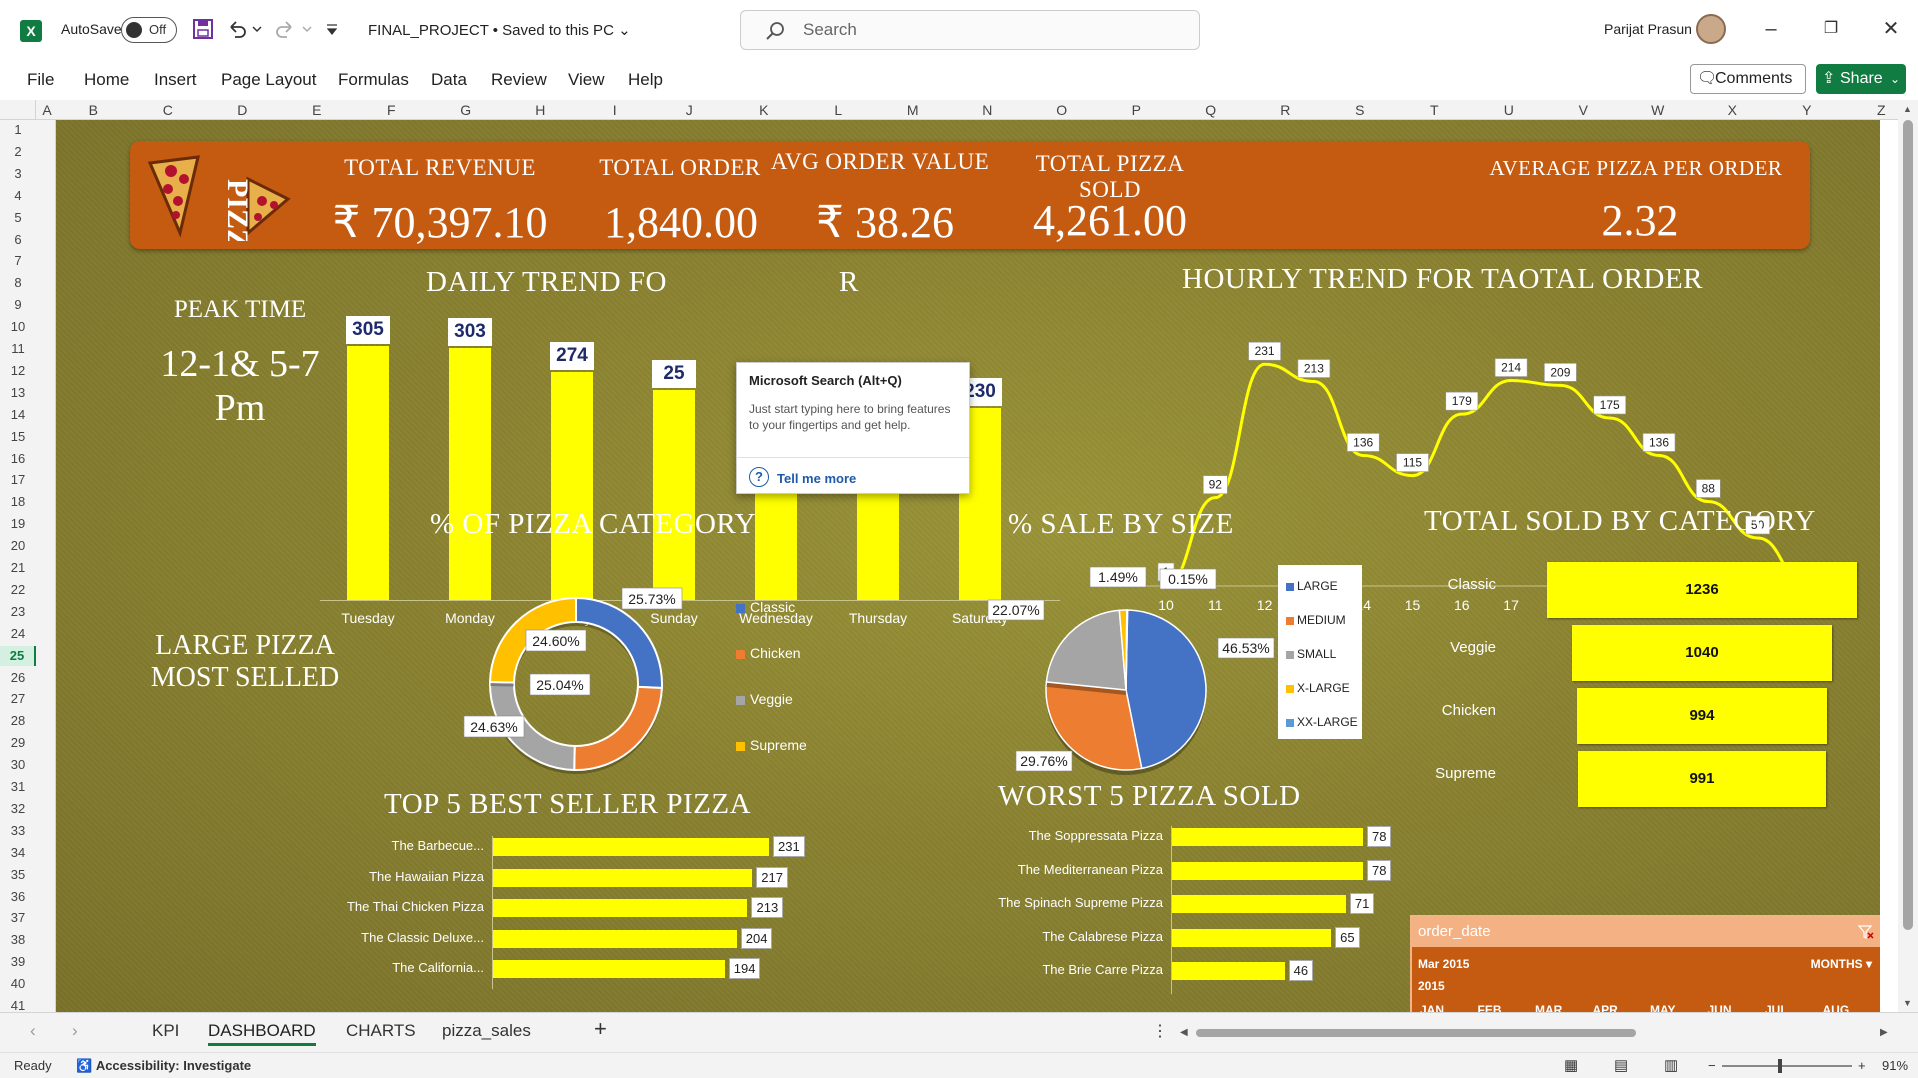  I want to click on column-header: G, so click(466, 110).